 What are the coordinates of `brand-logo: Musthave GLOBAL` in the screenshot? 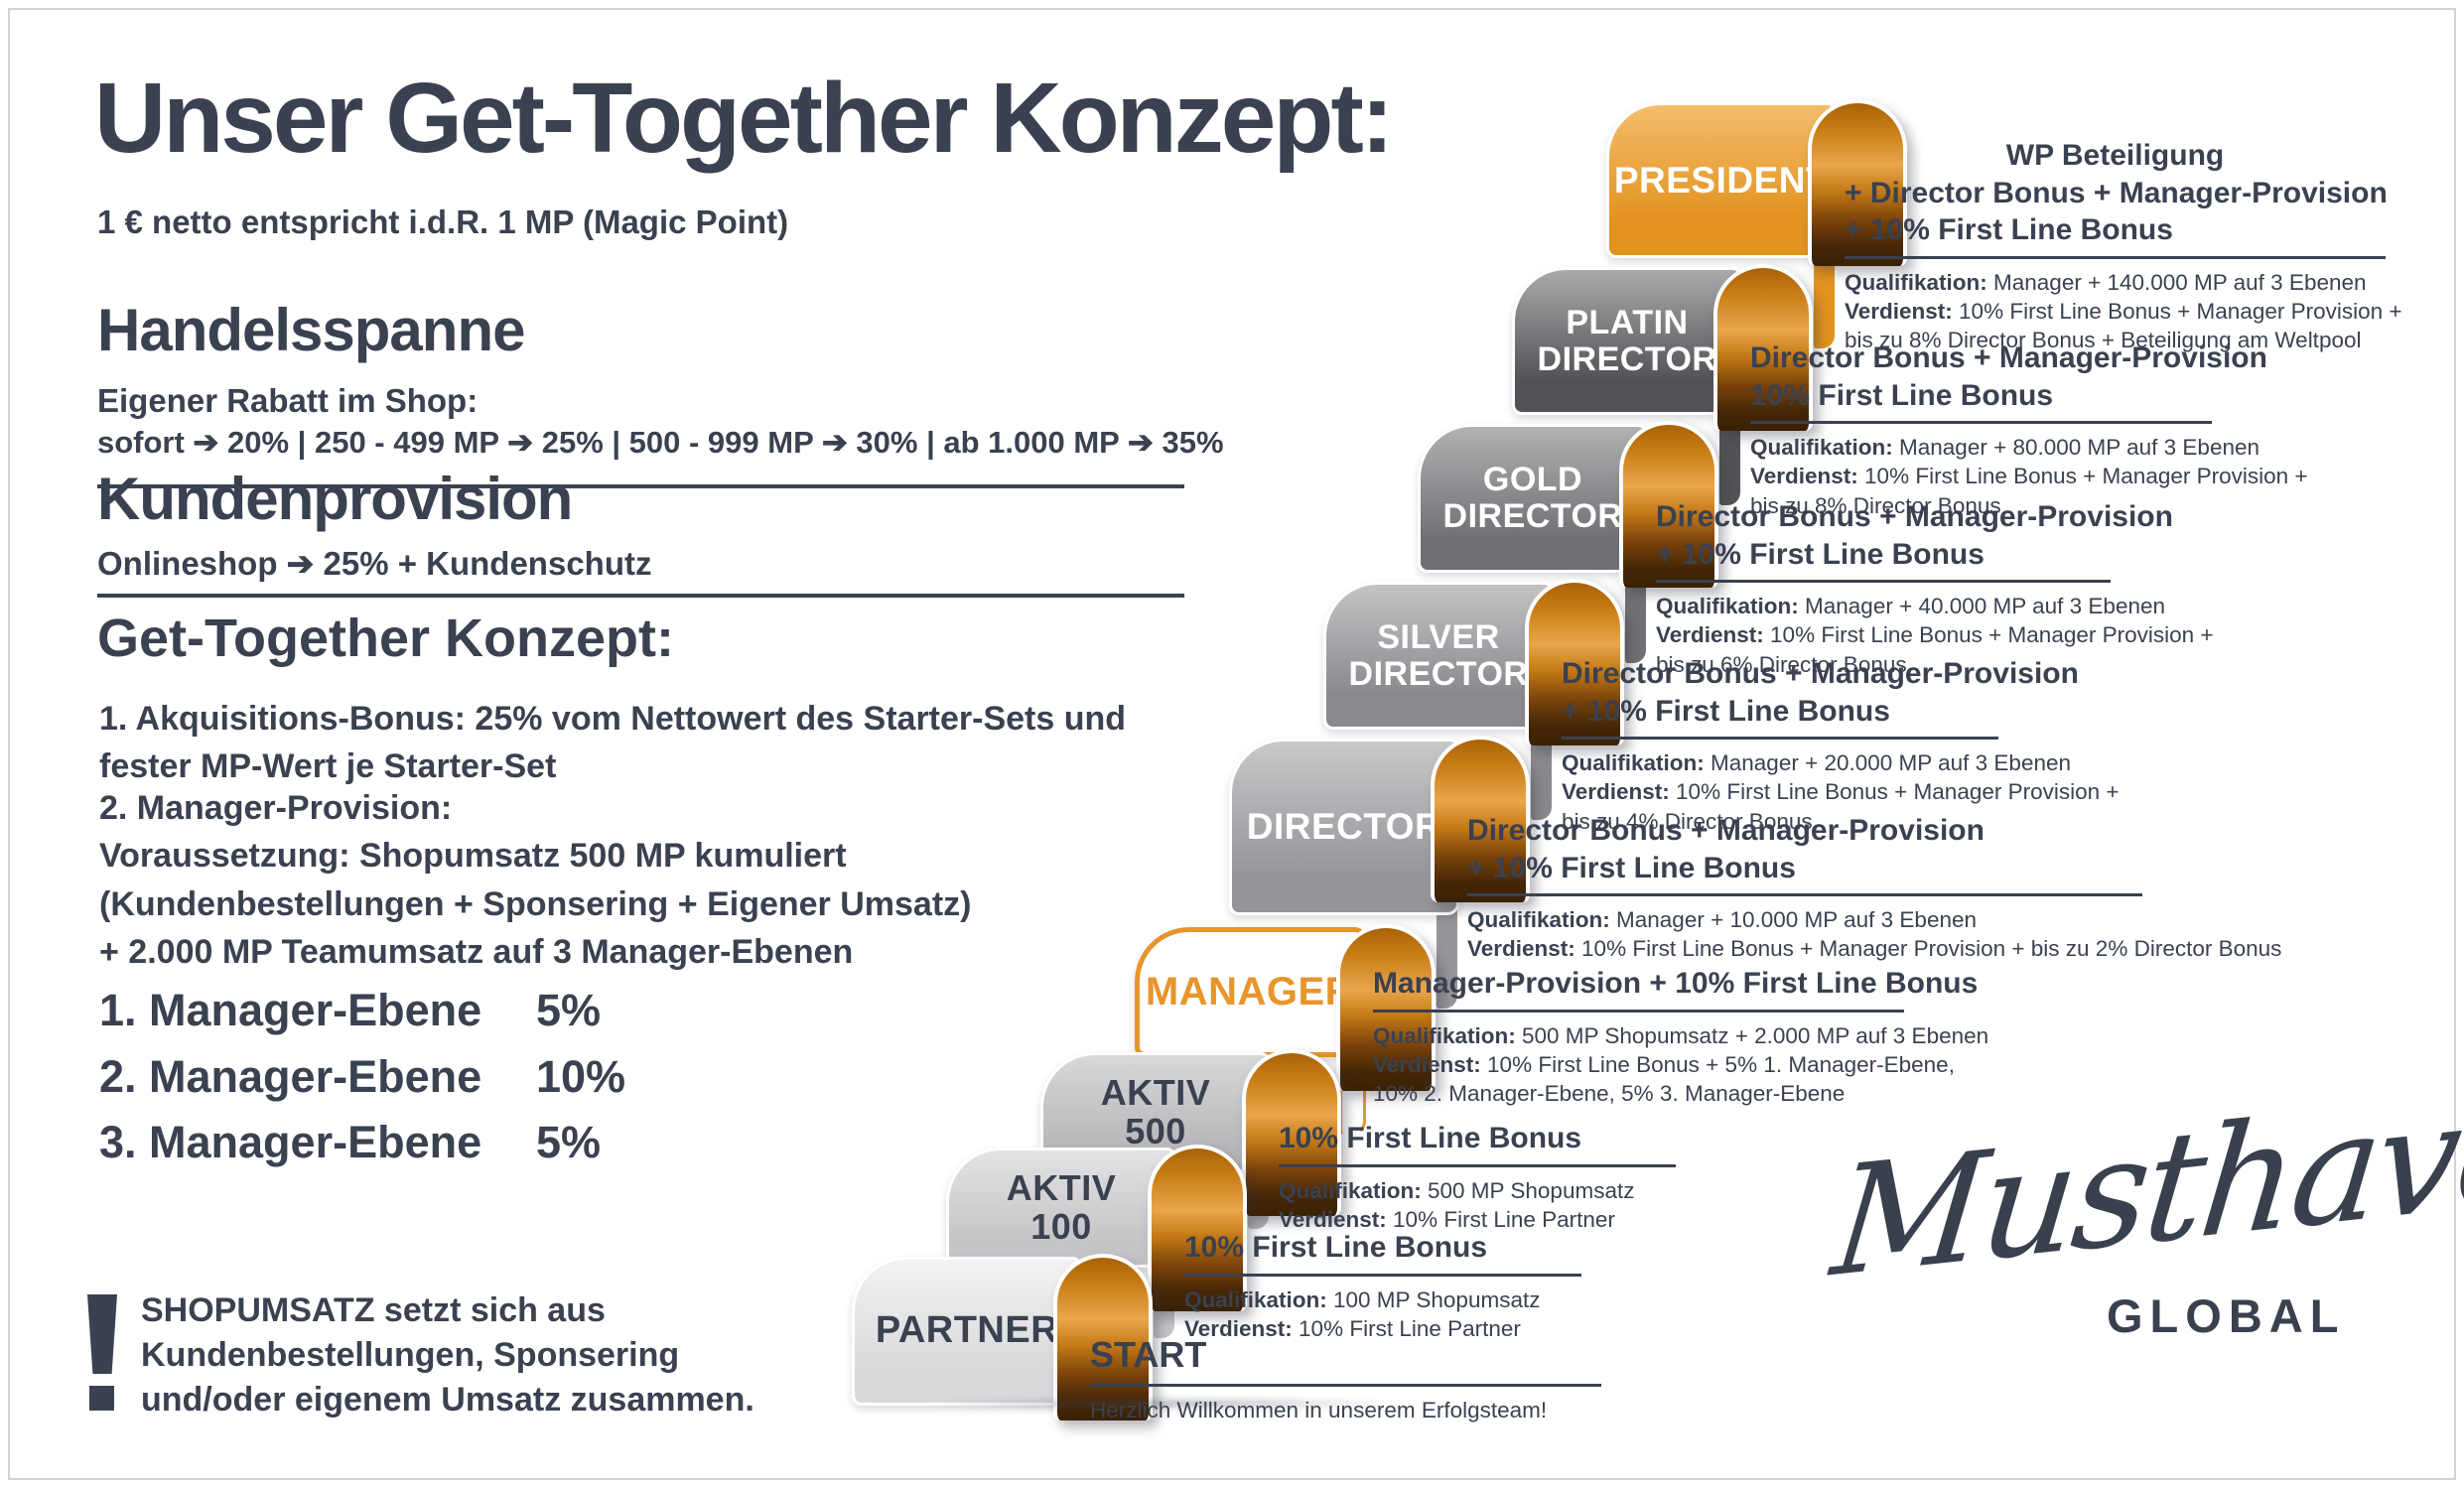 It's located at (2145, 1240).